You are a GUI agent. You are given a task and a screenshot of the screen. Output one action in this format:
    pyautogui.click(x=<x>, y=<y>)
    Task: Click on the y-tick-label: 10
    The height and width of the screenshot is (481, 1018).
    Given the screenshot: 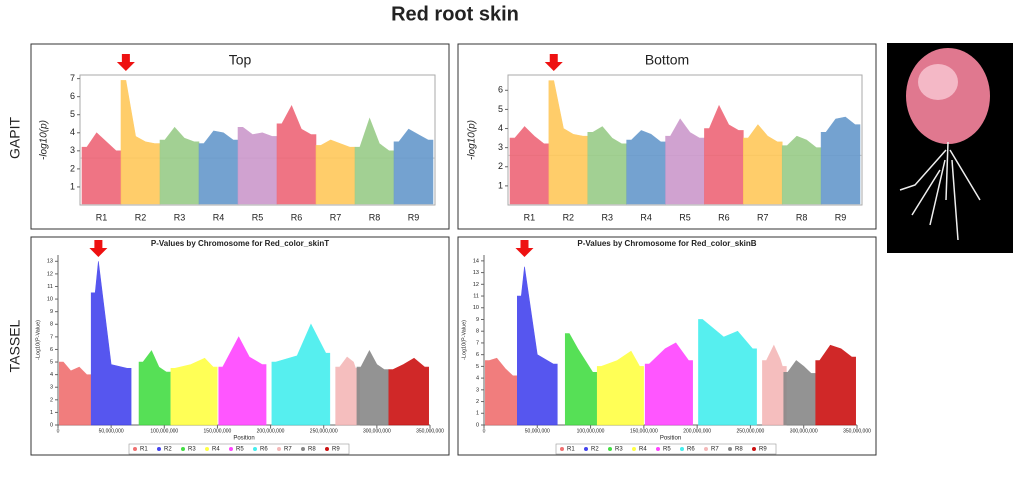 What is the action you would take?
    pyautogui.click(x=476, y=308)
    